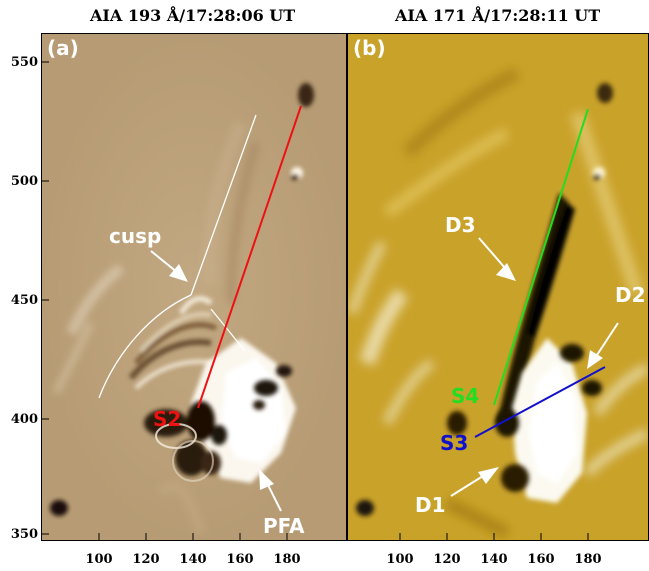 This screenshot has width=649, height=571. Describe the element at coordinates (465, 396) in the screenshot. I see `slit-s4-label: S4` at that location.